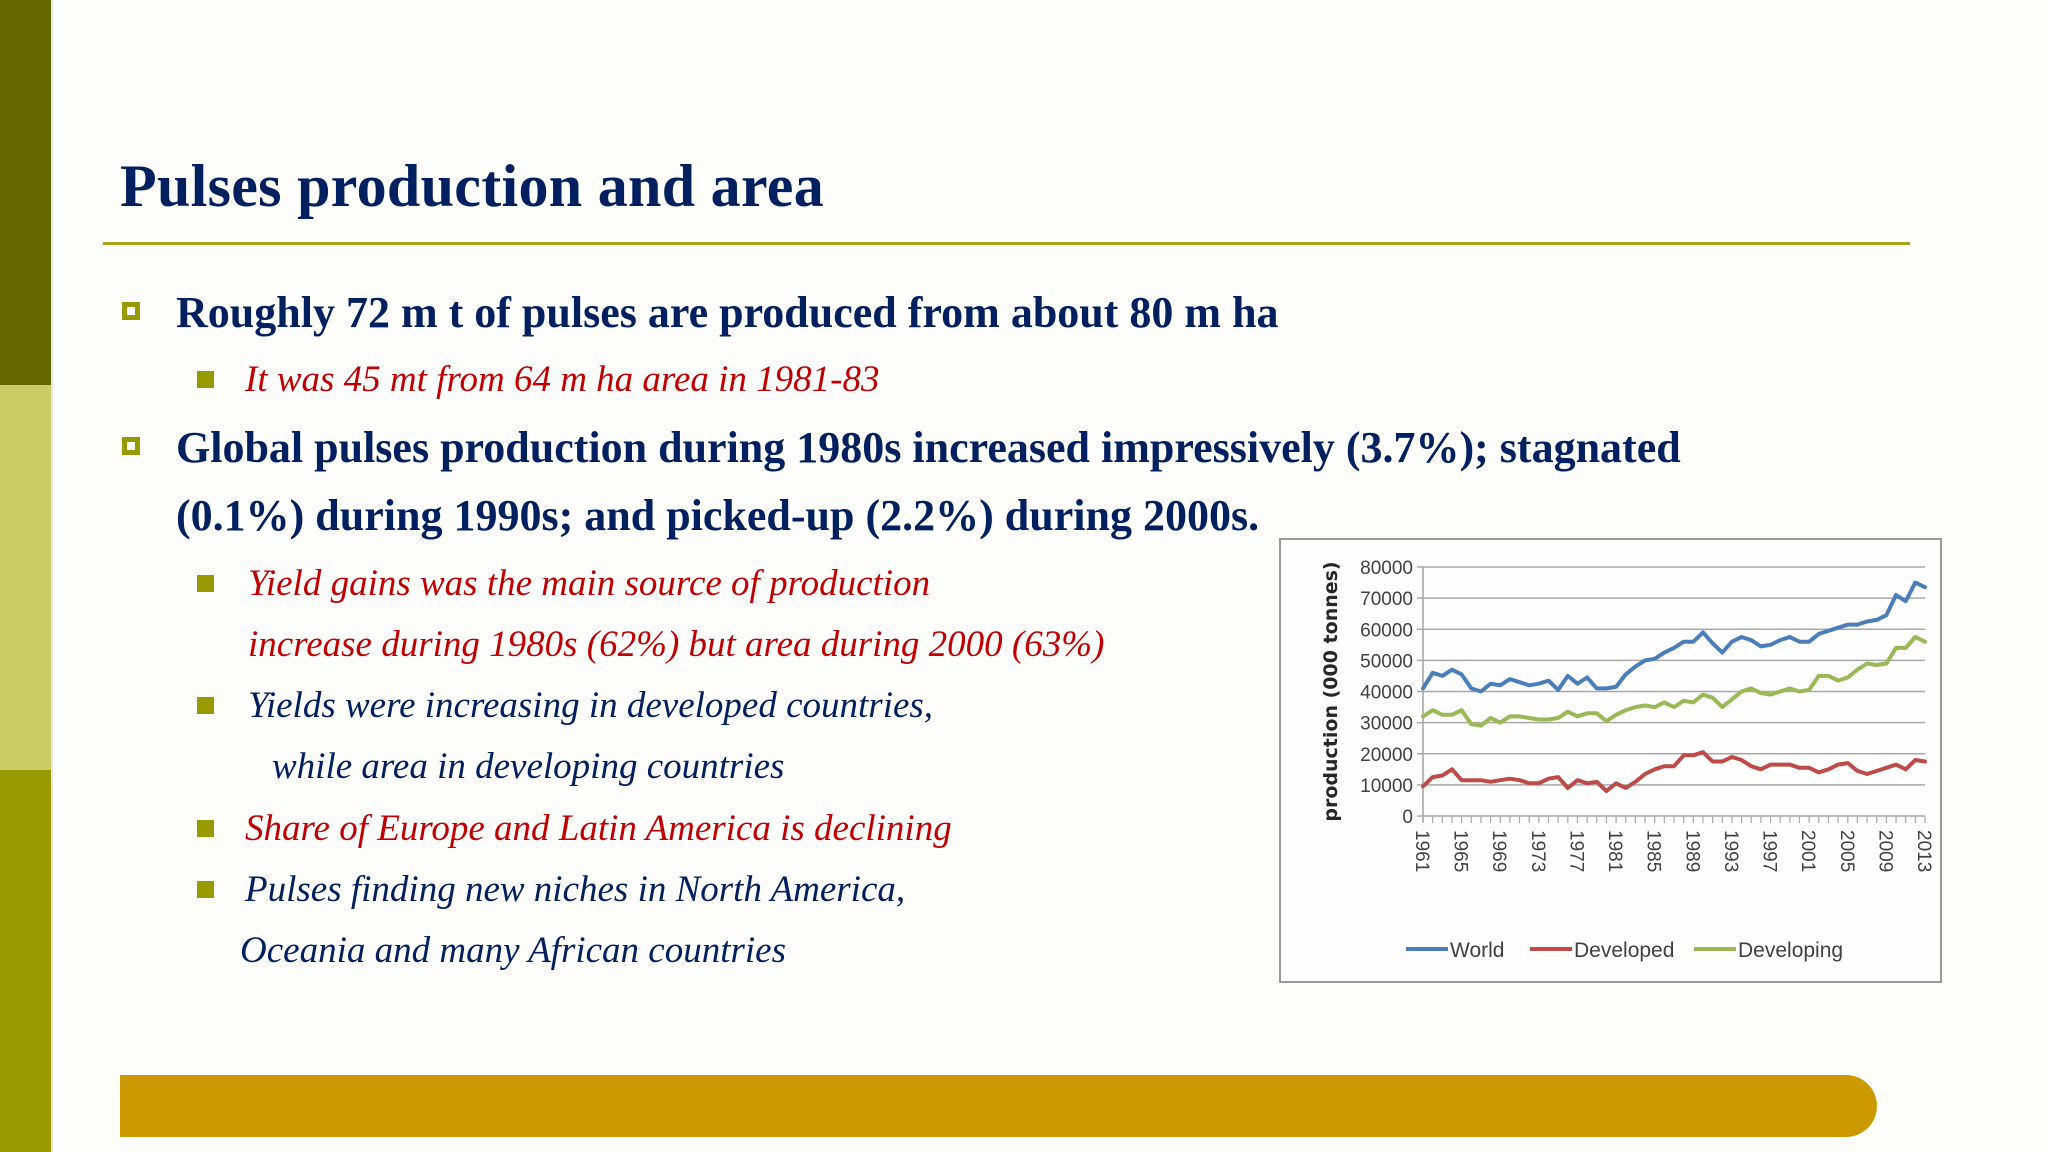 The height and width of the screenshot is (1152, 2048). Describe the element at coordinates (52, 576) in the screenshot. I see `side-bar-edge` at that location.